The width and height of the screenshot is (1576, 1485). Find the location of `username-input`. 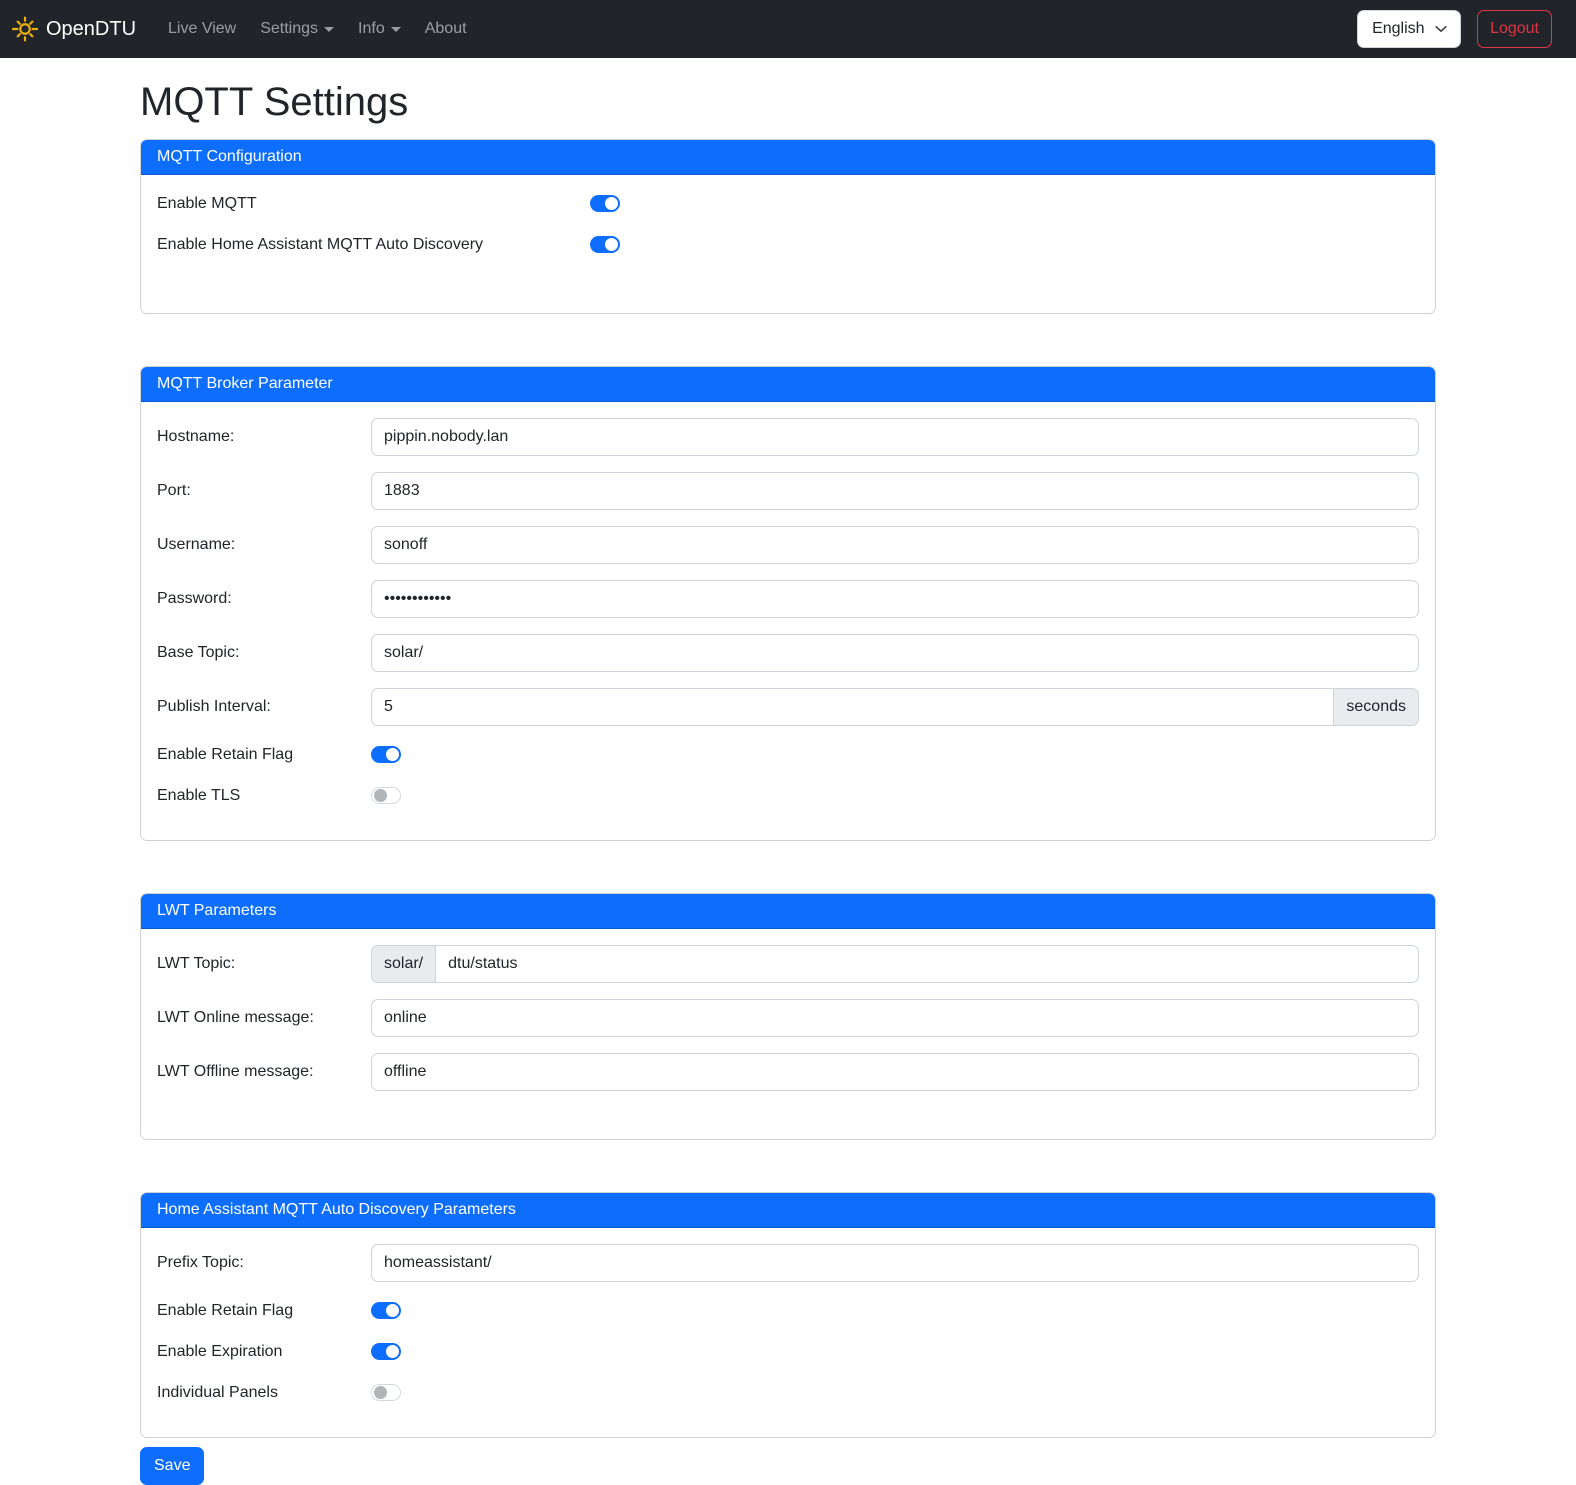

username-input is located at coordinates (895, 545).